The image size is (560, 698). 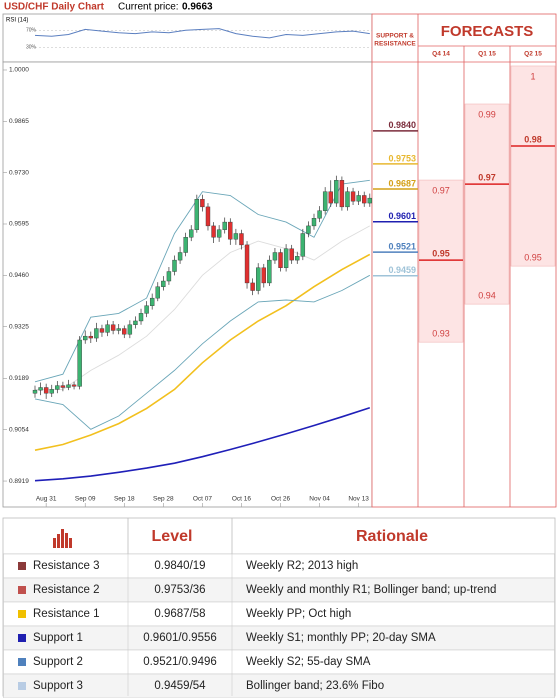 What do you see at coordinates (124, 499) in the screenshot?
I see `x-tick-label: Sep 18` at bounding box center [124, 499].